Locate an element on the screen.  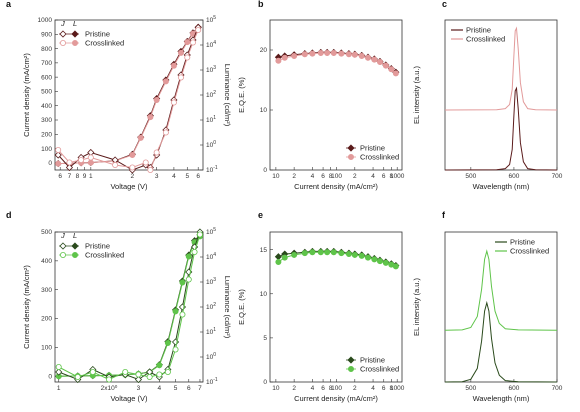
y-tick-label: 5 is located at coordinates (265, 338).